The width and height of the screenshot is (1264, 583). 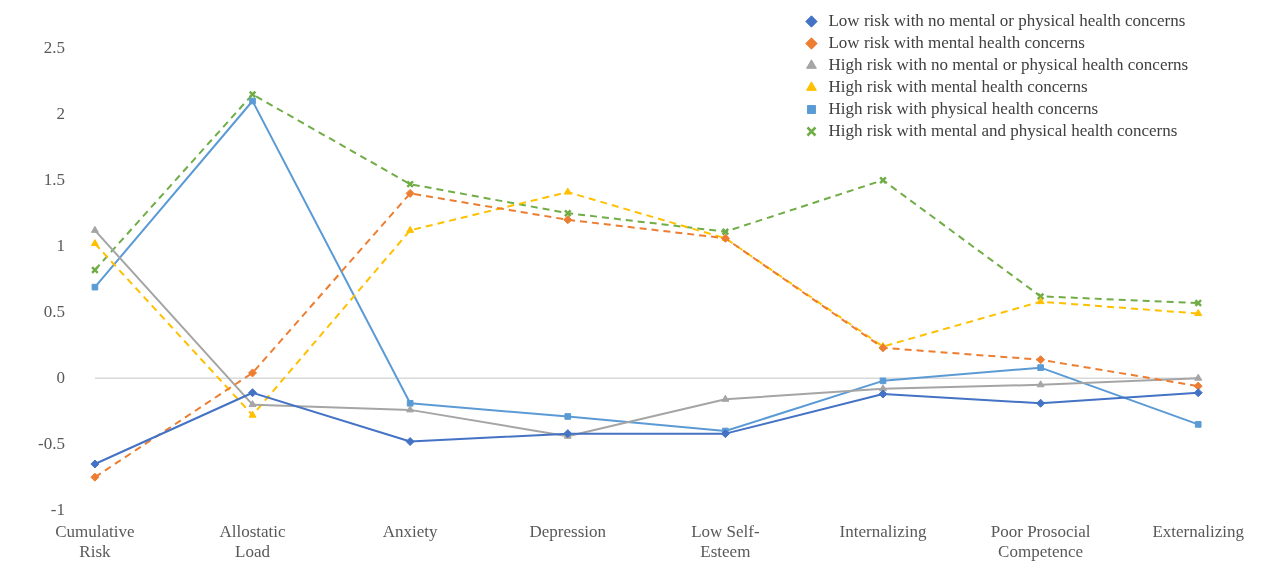 I want to click on legend-label: Low risk with mental health concerns, so click(x=956, y=42).